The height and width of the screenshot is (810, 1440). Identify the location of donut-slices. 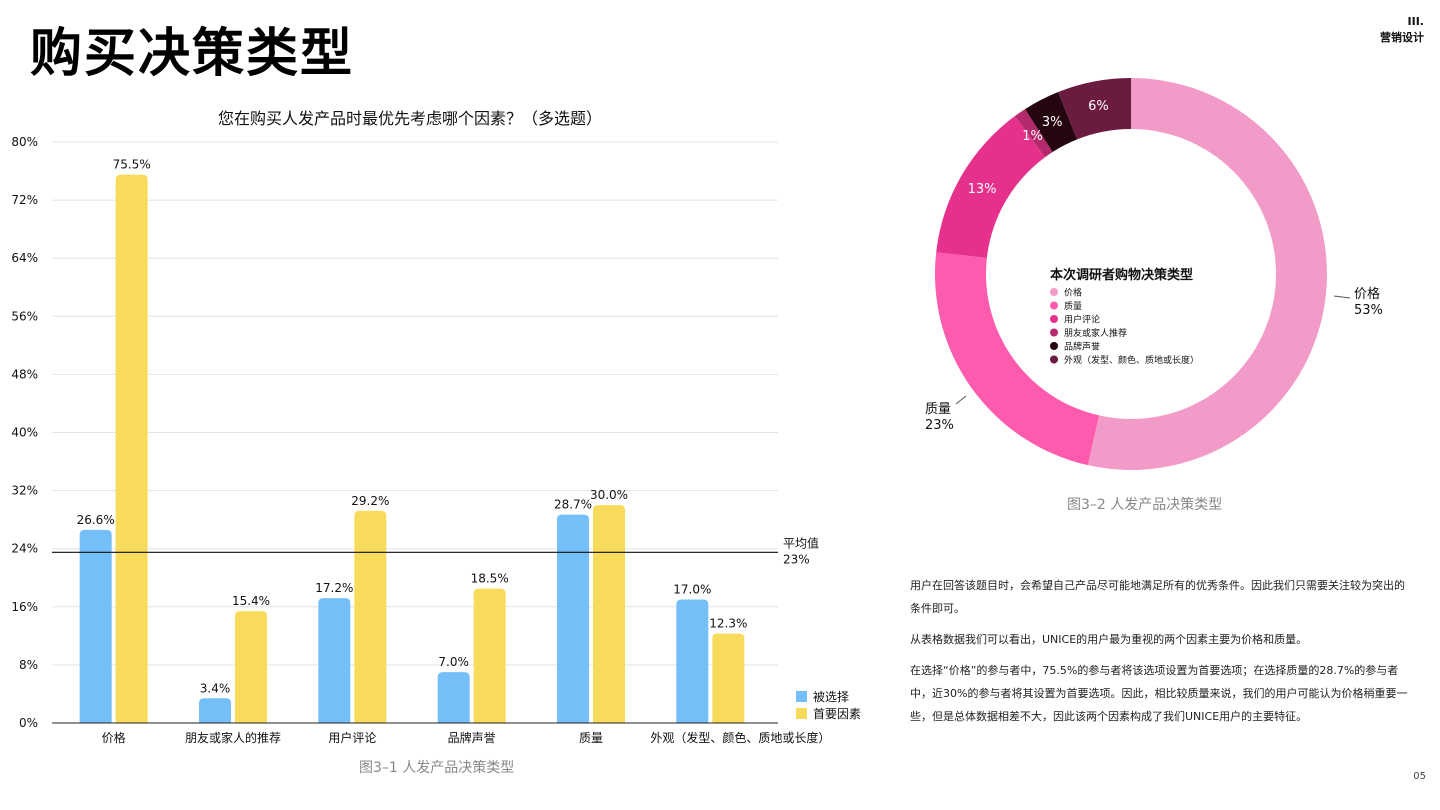
(1131, 274).